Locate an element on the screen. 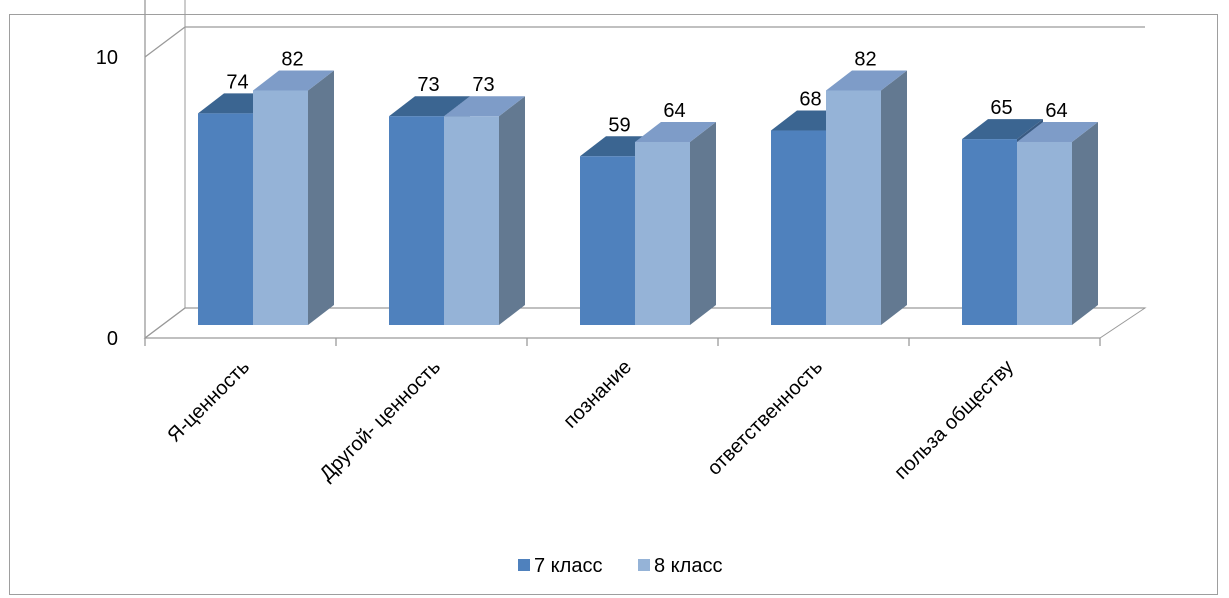 The height and width of the screenshot is (598, 1229). y-tick-label: 0 is located at coordinates (112, 339).